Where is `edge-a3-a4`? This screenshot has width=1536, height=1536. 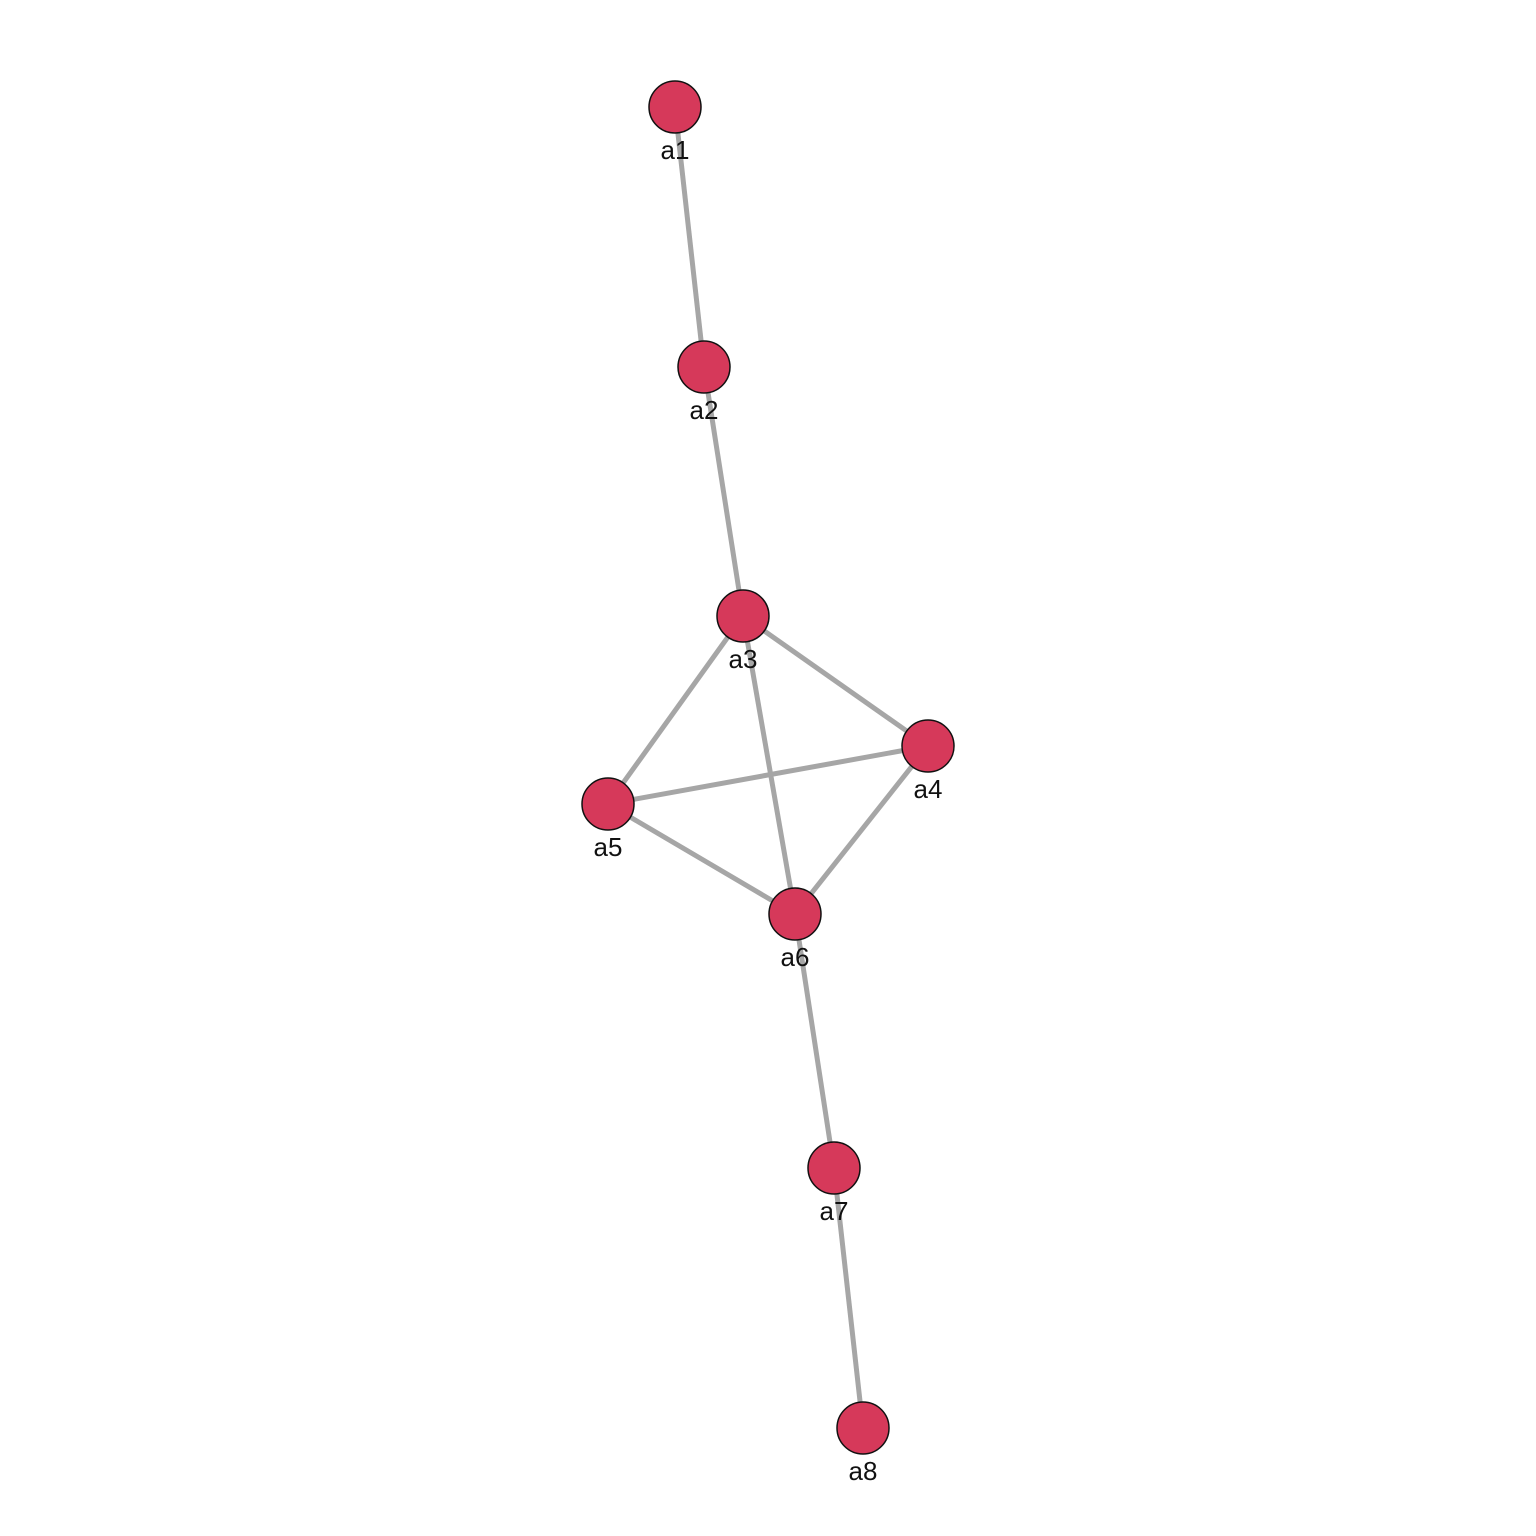 edge-a3-a4 is located at coordinates (835, 681).